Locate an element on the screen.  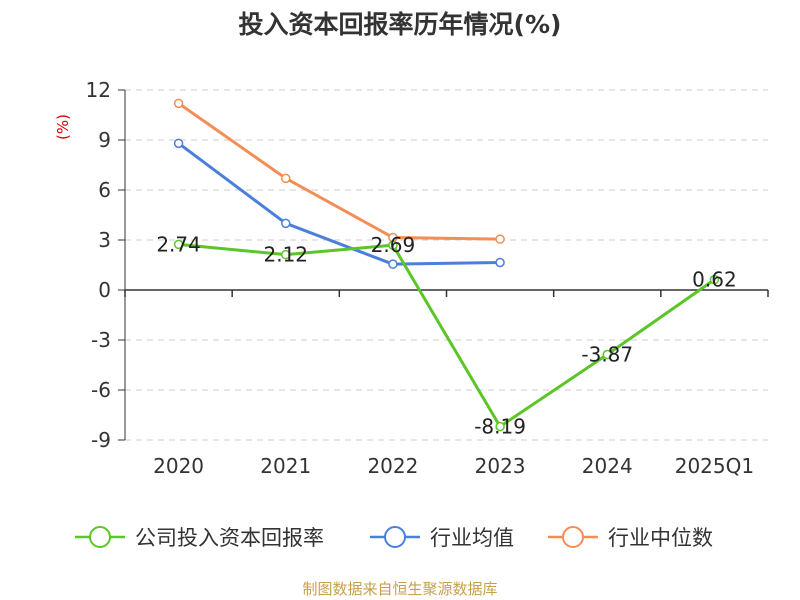
legend-item: 行业中位数 is located at coordinates (630, 538).